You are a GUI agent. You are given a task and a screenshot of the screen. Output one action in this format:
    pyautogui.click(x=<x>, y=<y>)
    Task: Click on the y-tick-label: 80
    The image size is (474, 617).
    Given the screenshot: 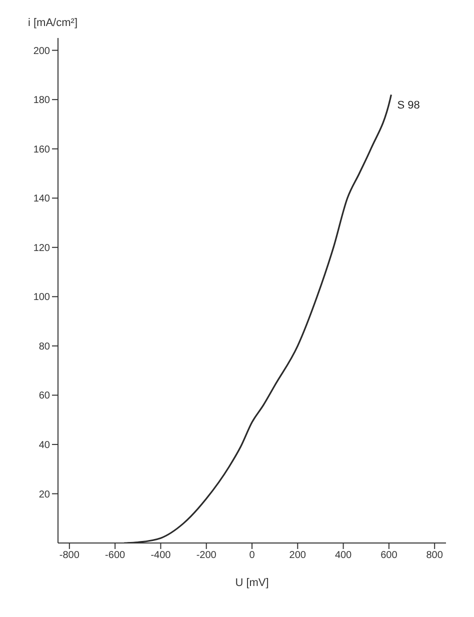 What is the action you would take?
    pyautogui.click(x=44, y=346)
    